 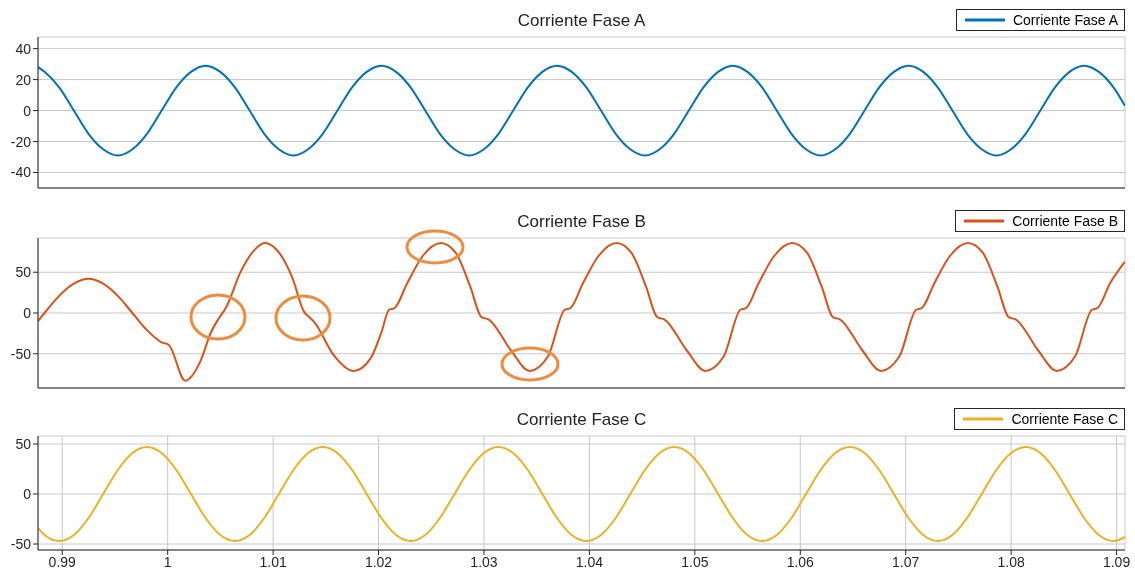 What do you see at coordinates (484, 561) in the screenshot?
I see `x-tick-label: 1.03` at bounding box center [484, 561].